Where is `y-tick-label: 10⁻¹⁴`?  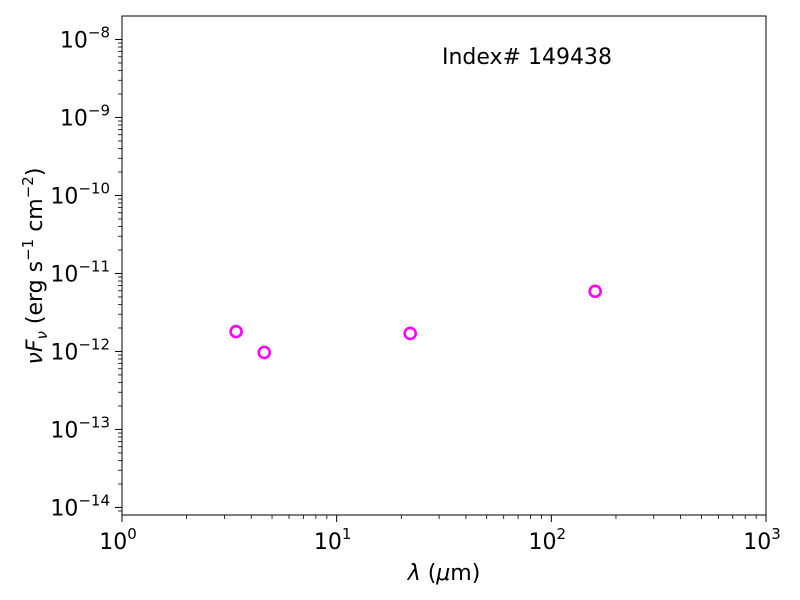 y-tick-label: 10⁻¹⁴ is located at coordinates (80, 506).